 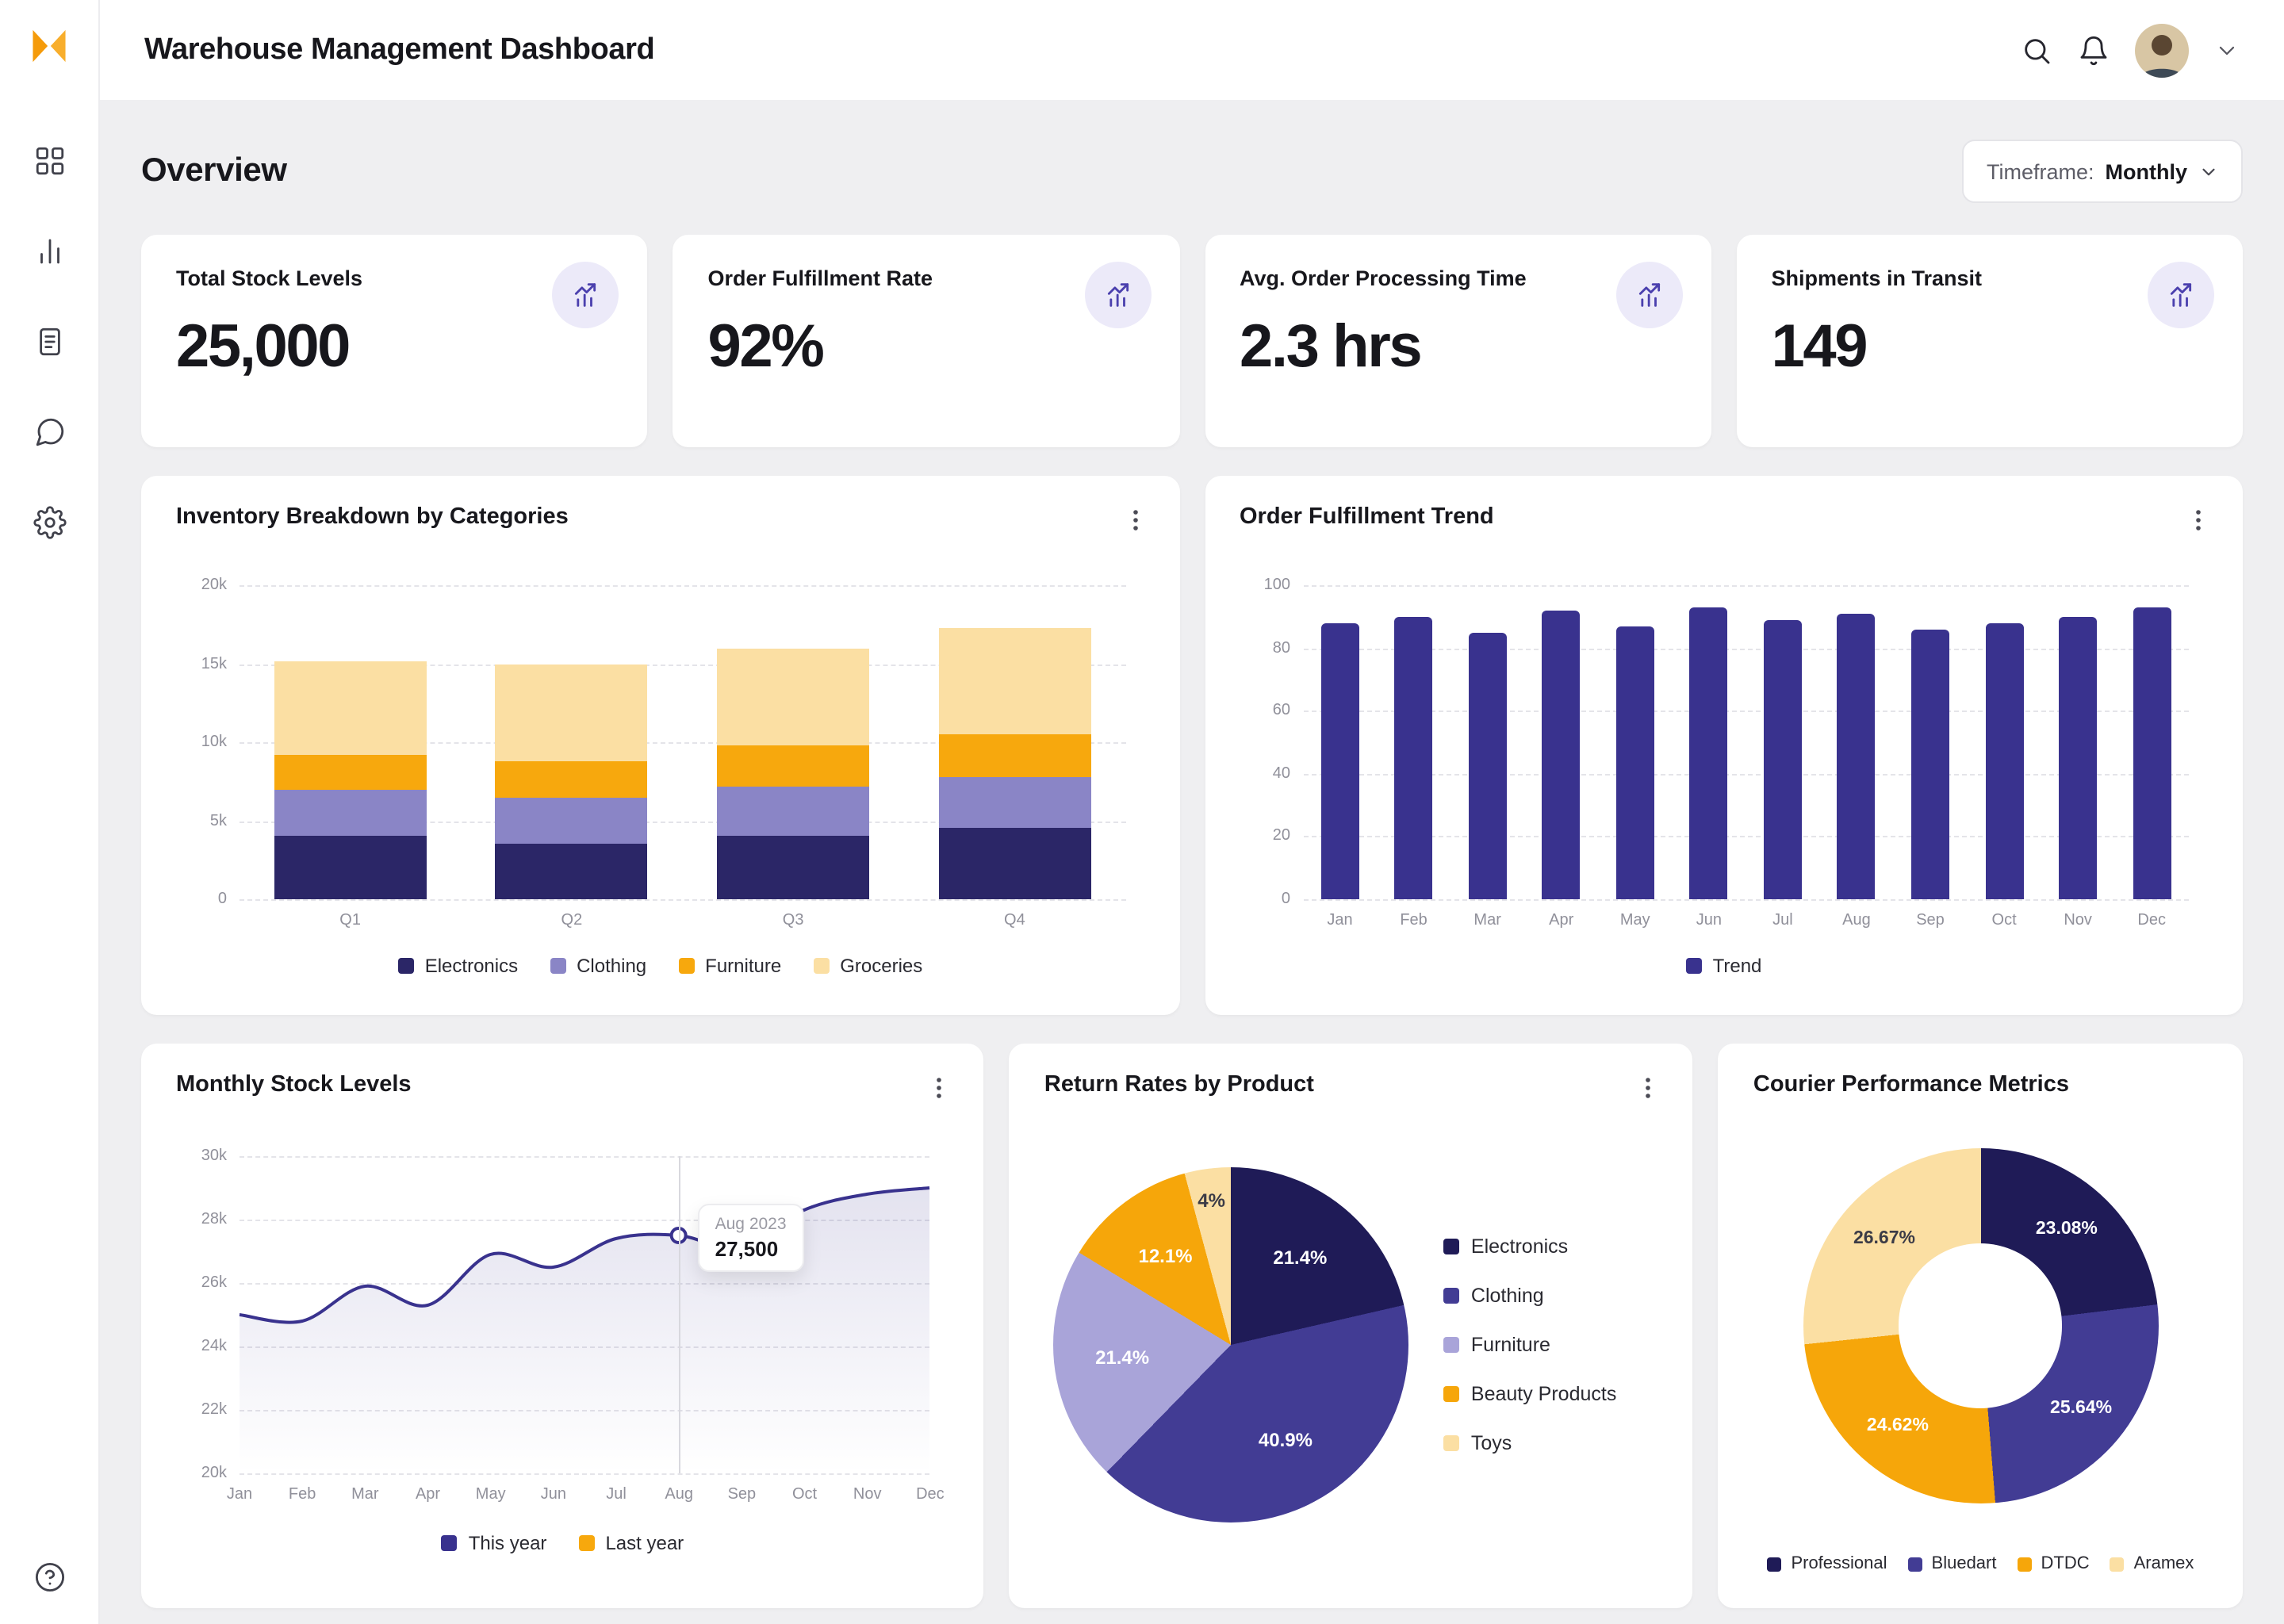 What do you see at coordinates (214, 1346) in the screenshot?
I see `y-axis-tick-label: 24k` at bounding box center [214, 1346].